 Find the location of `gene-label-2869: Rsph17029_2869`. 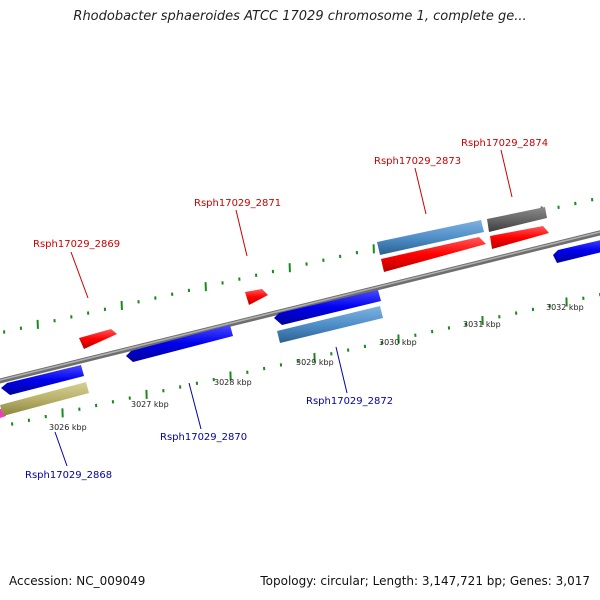

gene-label-2869: Rsph17029_2869 is located at coordinates (76, 244).